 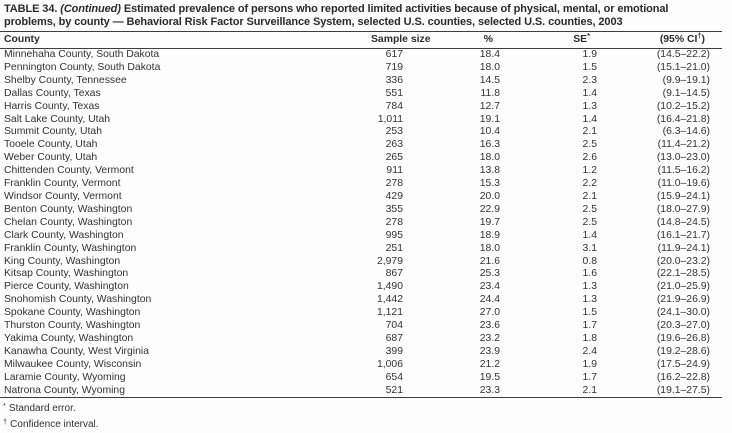 What do you see at coordinates (683, 106) in the screenshot?
I see `ci-cell: (10.2–15.2)` at bounding box center [683, 106].